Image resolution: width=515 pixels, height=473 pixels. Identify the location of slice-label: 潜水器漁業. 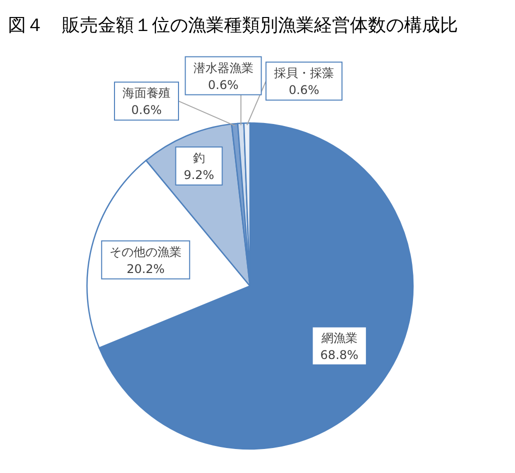
(223, 67).